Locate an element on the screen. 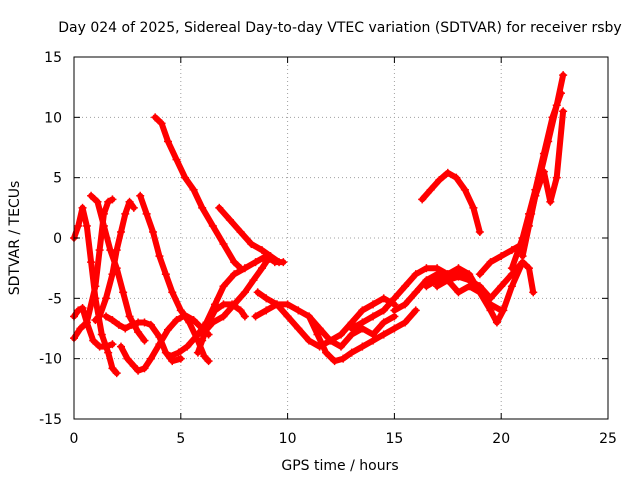  x-tick-label: 0 is located at coordinates (74, 439).